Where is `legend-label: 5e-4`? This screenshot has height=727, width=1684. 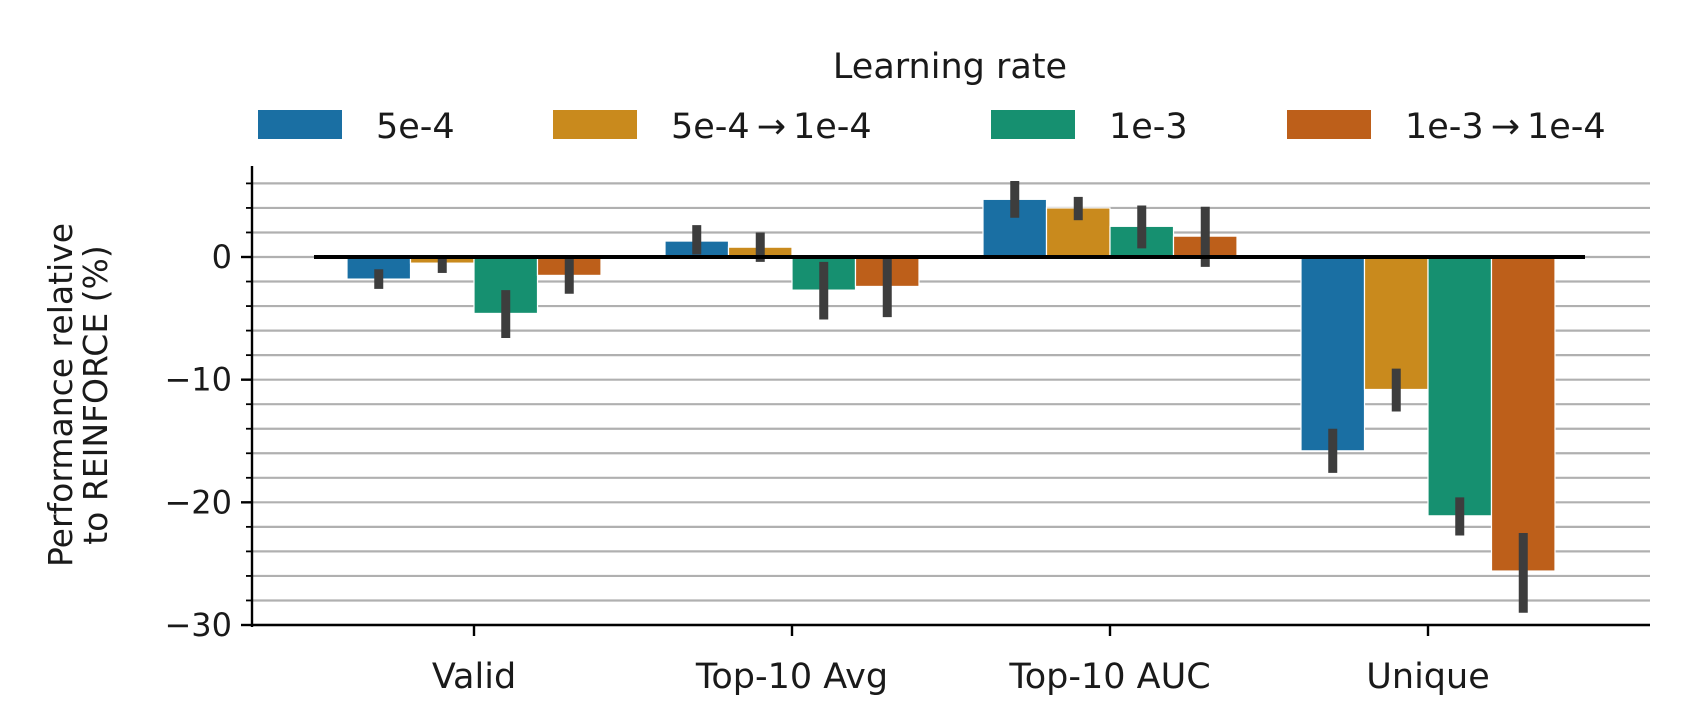 legend-label: 5e-4 is located at coordinates (415, 127).